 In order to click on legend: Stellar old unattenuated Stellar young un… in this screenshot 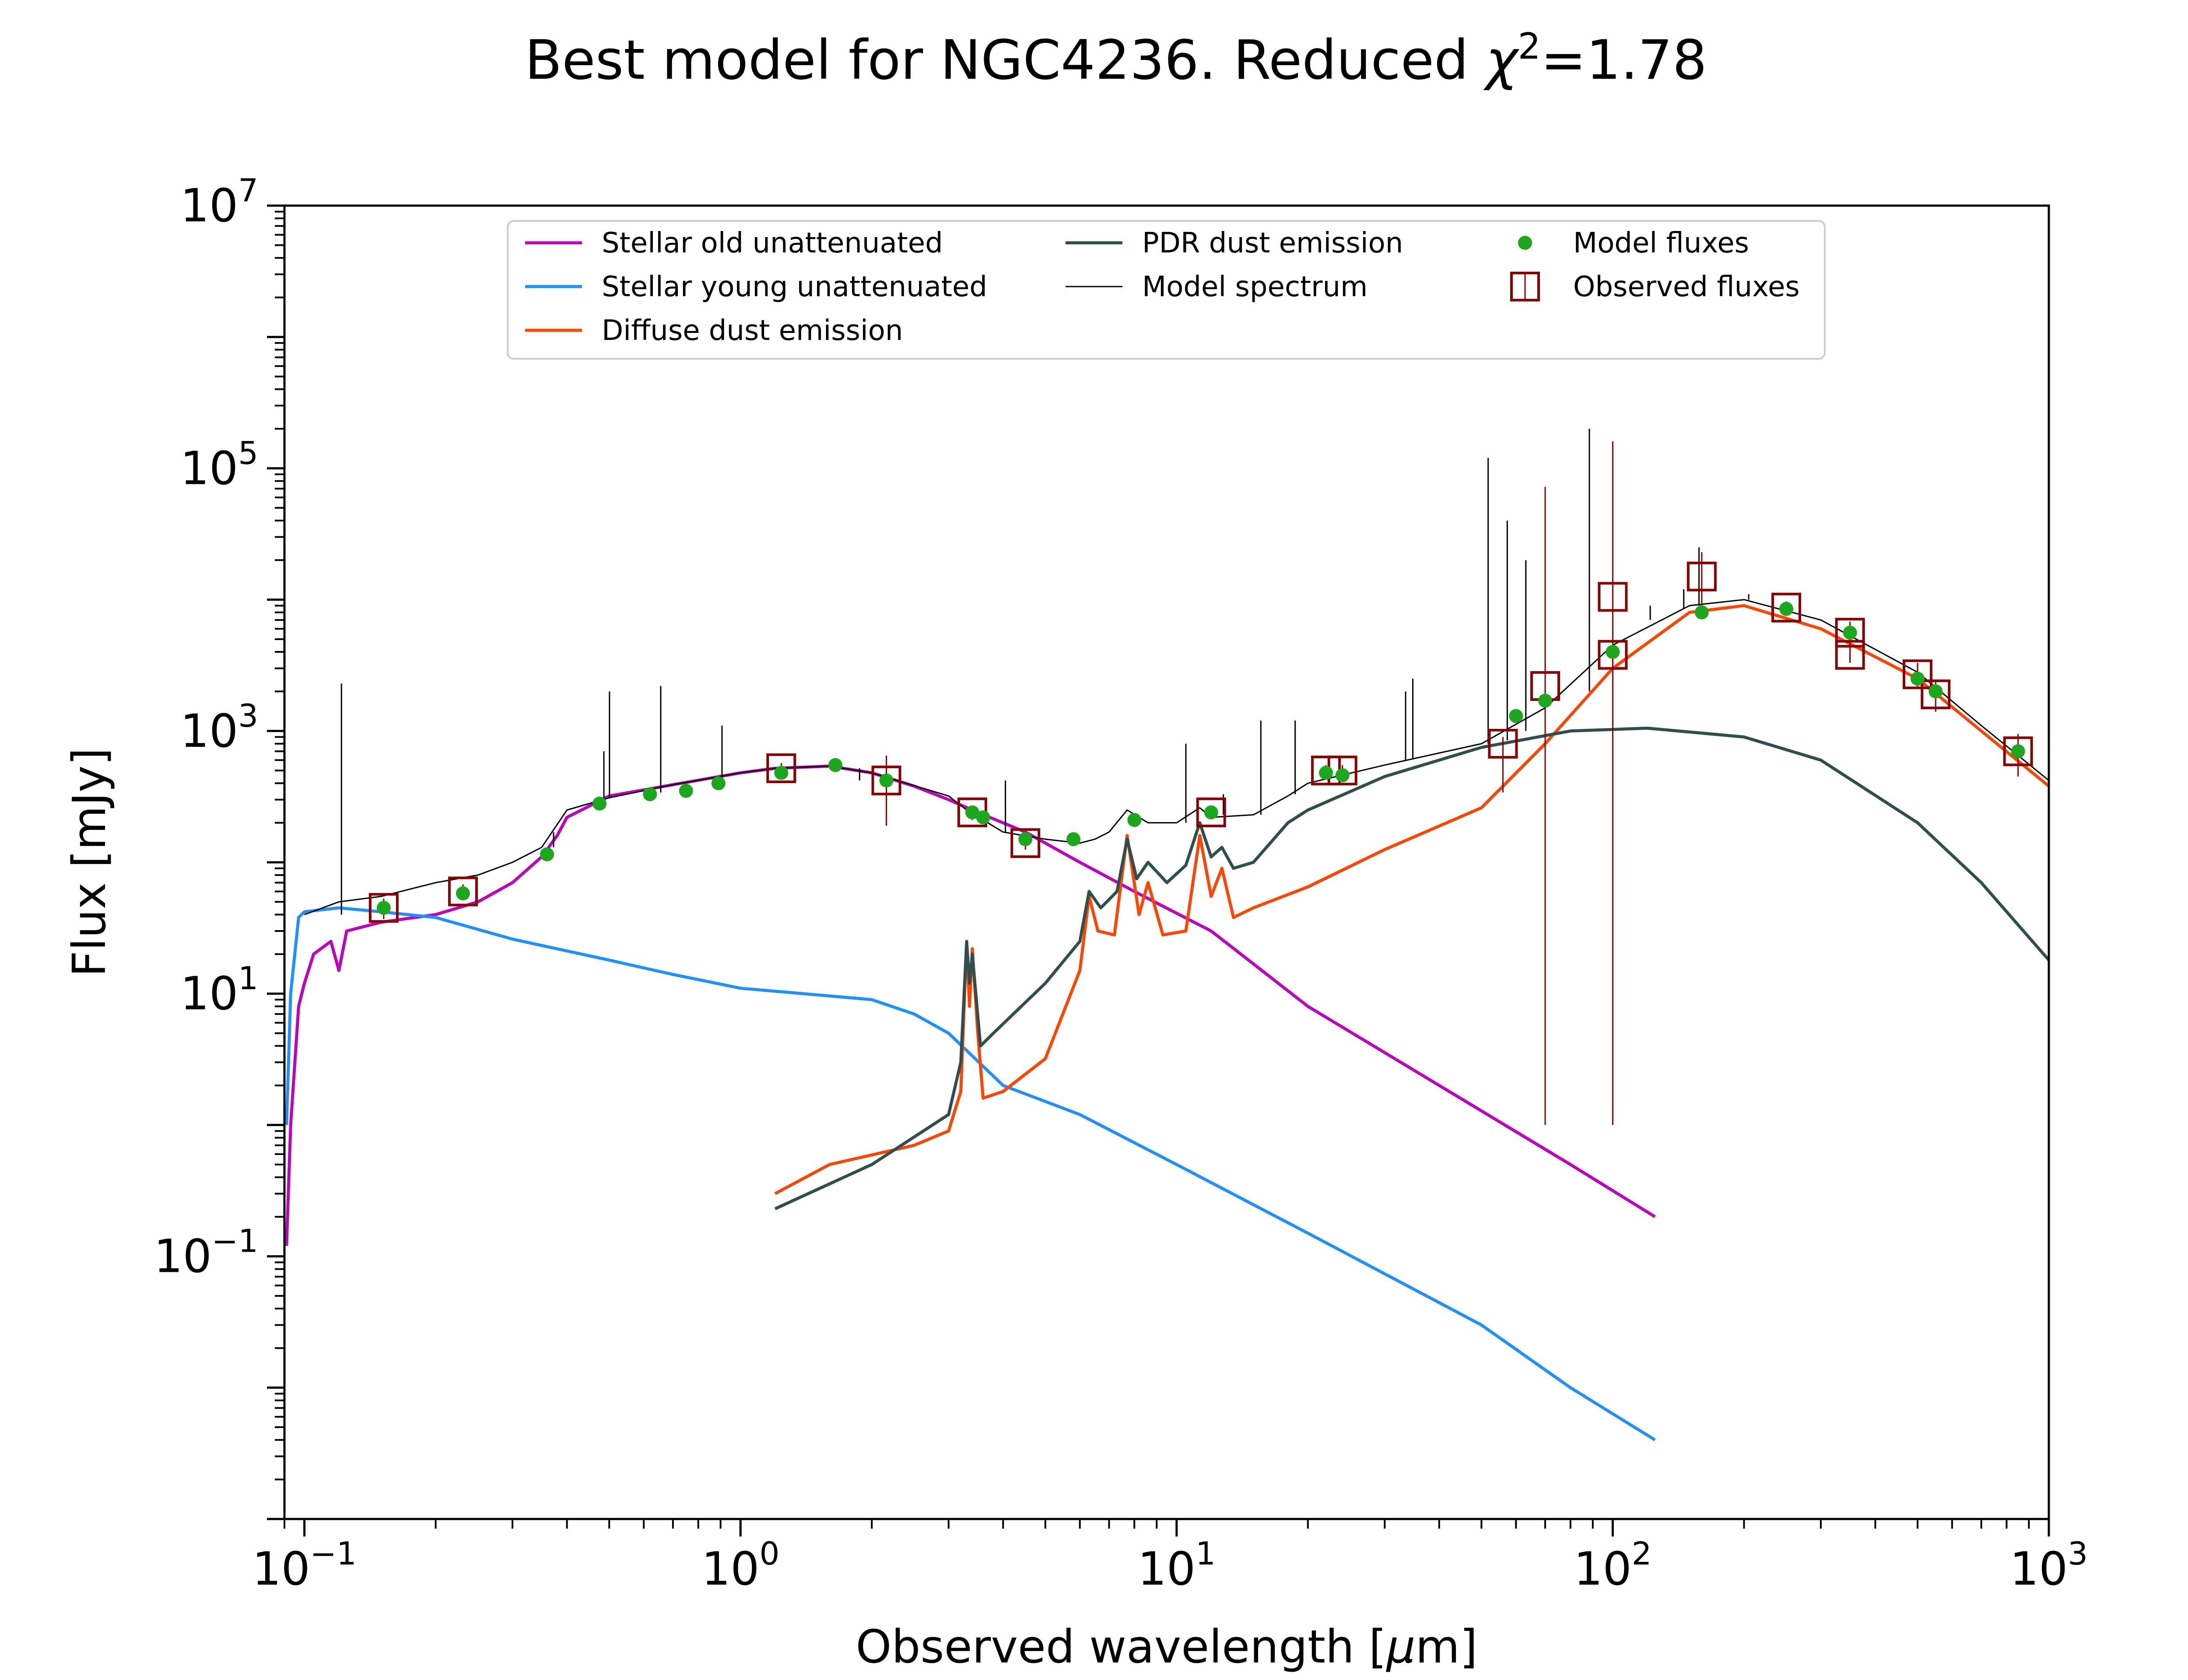, I will do `click(1166, 290)`.